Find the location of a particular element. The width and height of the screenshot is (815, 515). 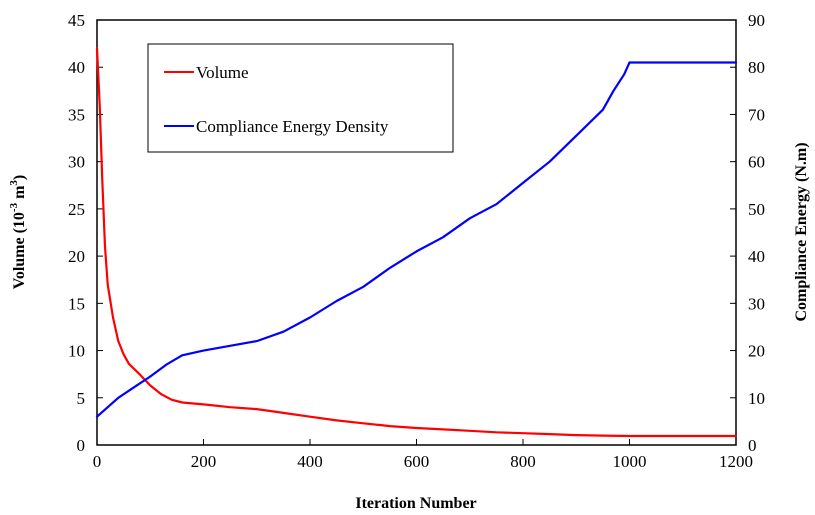

legend: Volume Compliance Energy Density is located at coordinates (300, 98).